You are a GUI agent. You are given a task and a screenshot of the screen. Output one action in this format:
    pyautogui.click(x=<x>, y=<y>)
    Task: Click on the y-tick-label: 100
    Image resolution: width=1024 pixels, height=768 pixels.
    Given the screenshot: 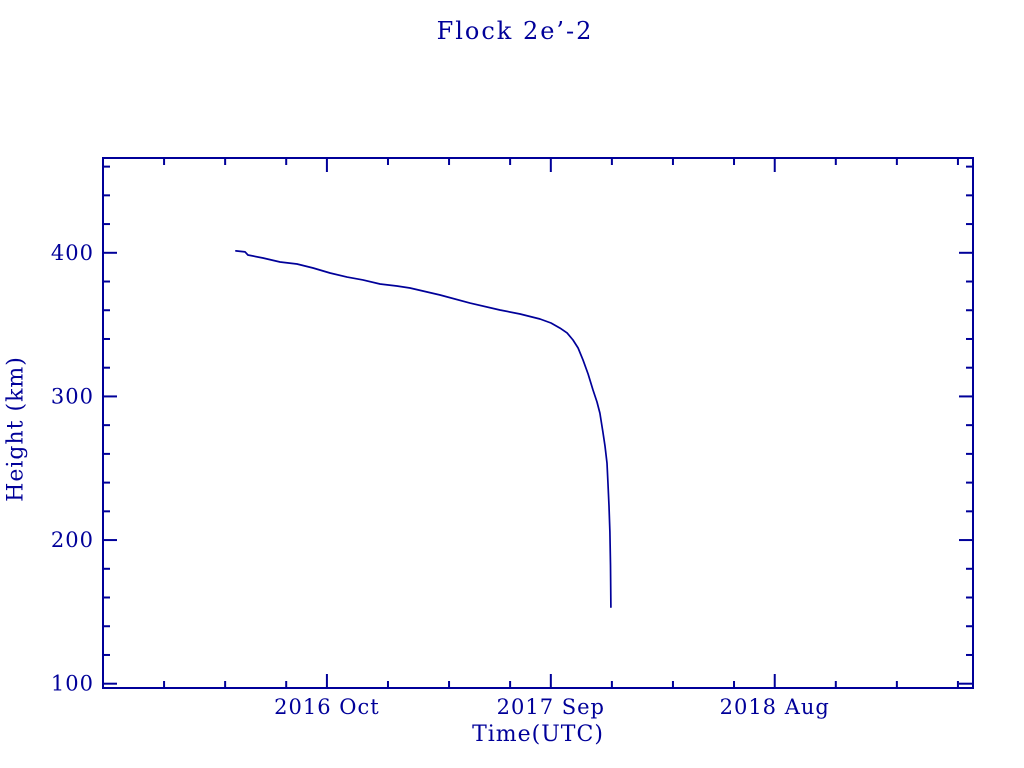 What is the action you would take?
    pyautogui.click(x=72, y=684)
    